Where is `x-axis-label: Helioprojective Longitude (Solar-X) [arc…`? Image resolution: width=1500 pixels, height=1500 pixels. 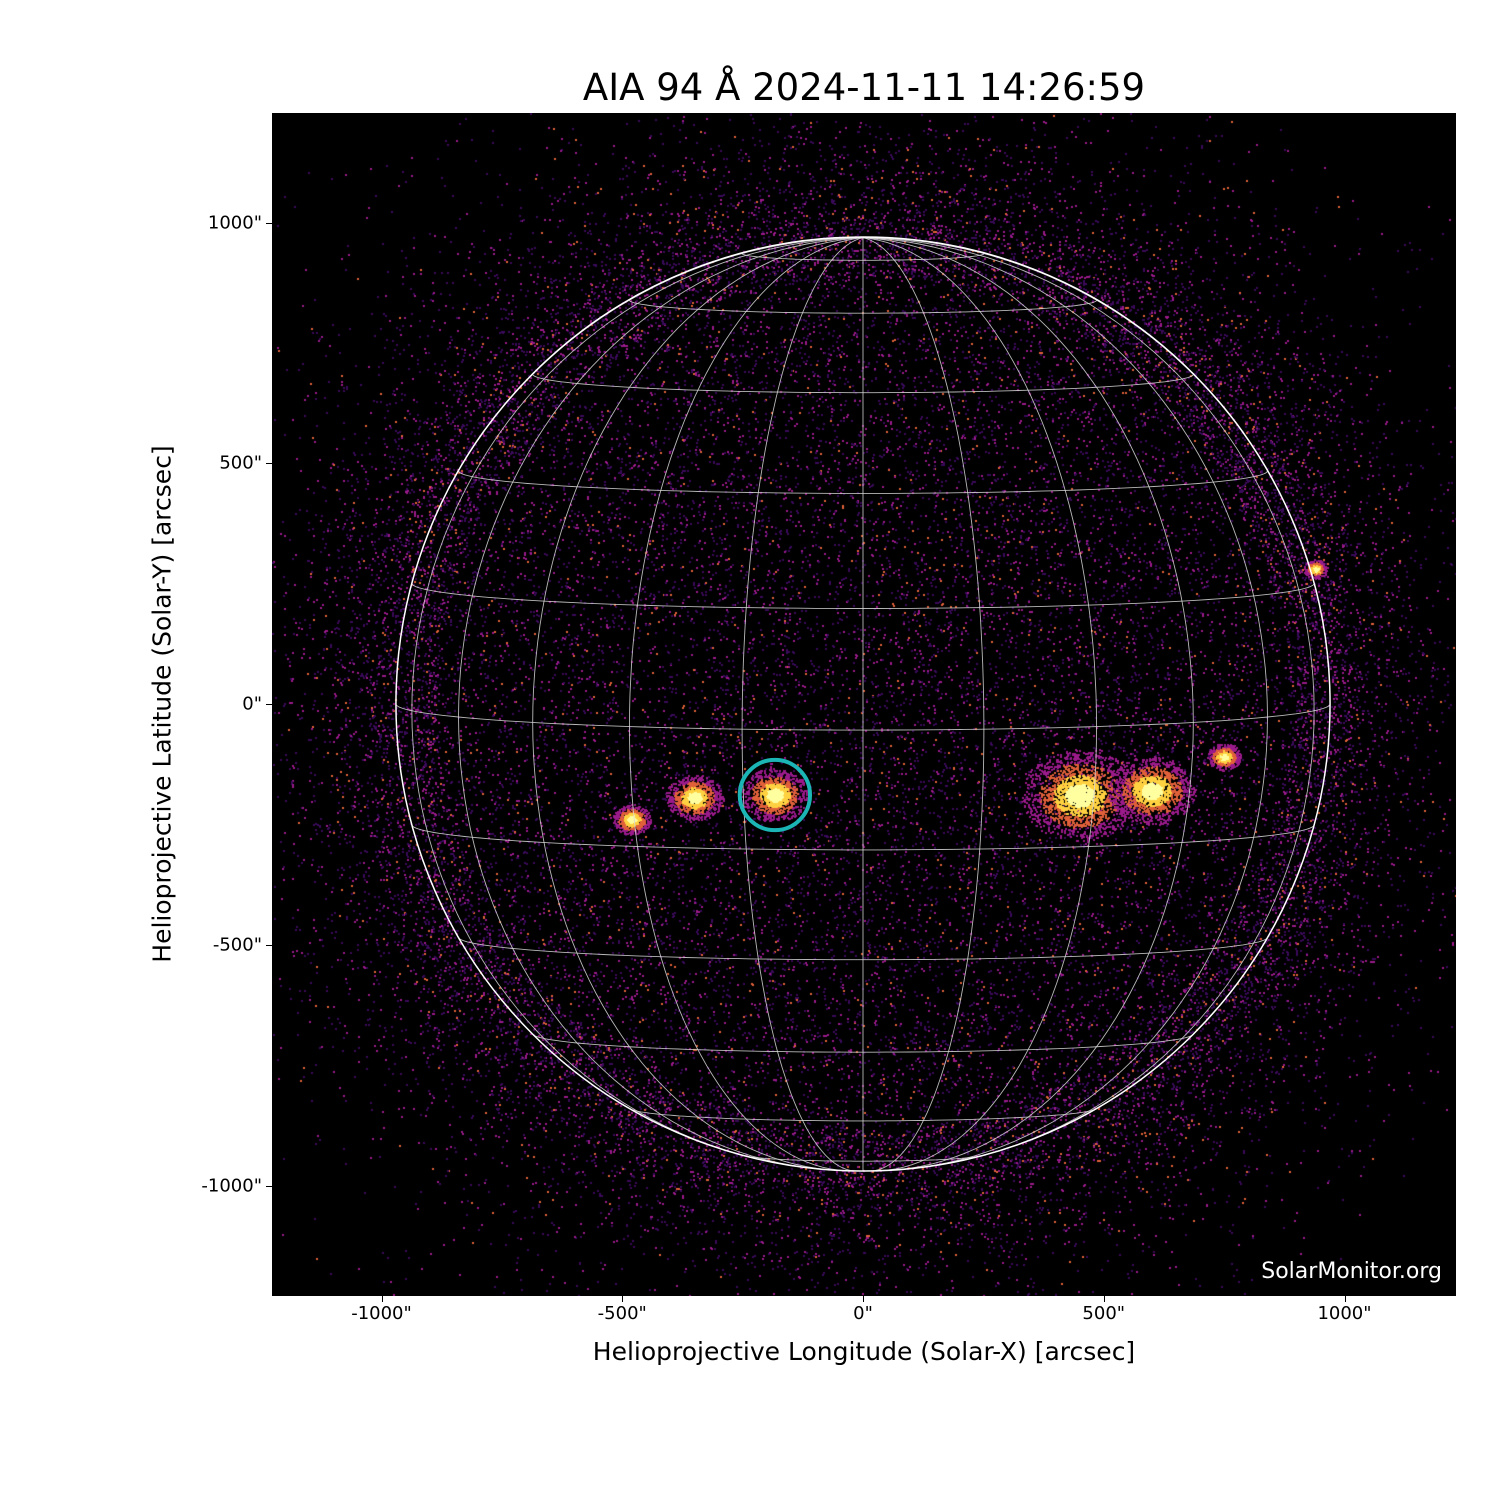
x-axis-label: Helioprojective Longitude (Solar-X) [arc… is located at coordinates (864, 1351).